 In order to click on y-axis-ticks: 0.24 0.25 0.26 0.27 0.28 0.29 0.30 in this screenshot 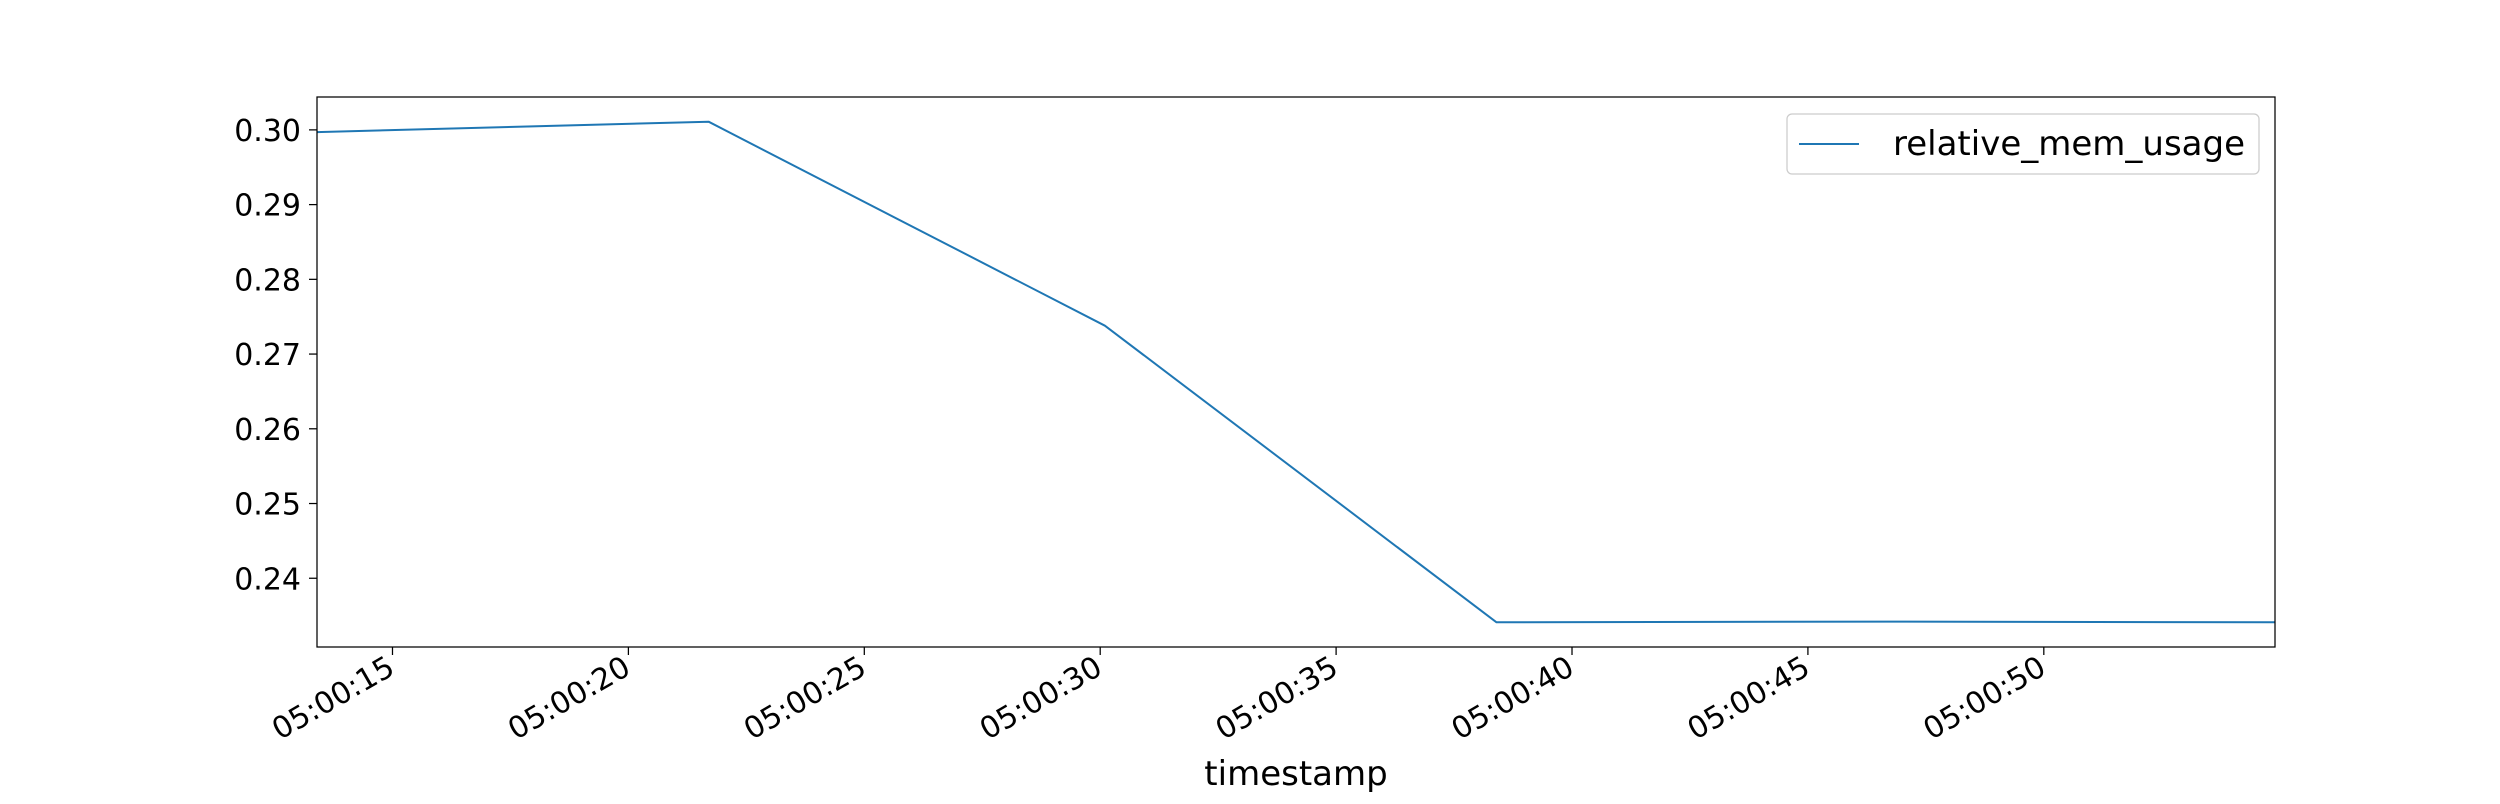, I will do `click(275, 355)`.